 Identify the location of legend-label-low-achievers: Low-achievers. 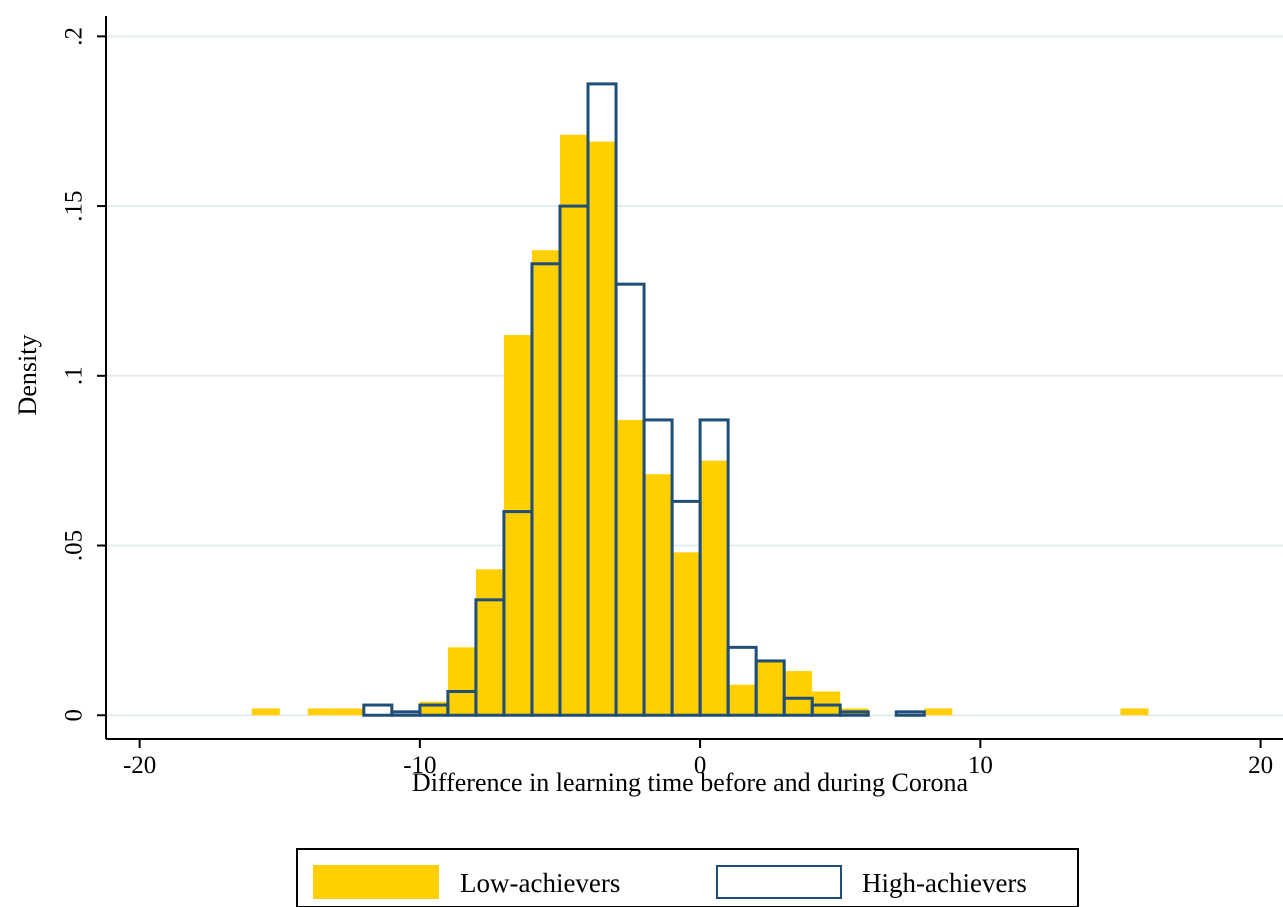
(540, 883).